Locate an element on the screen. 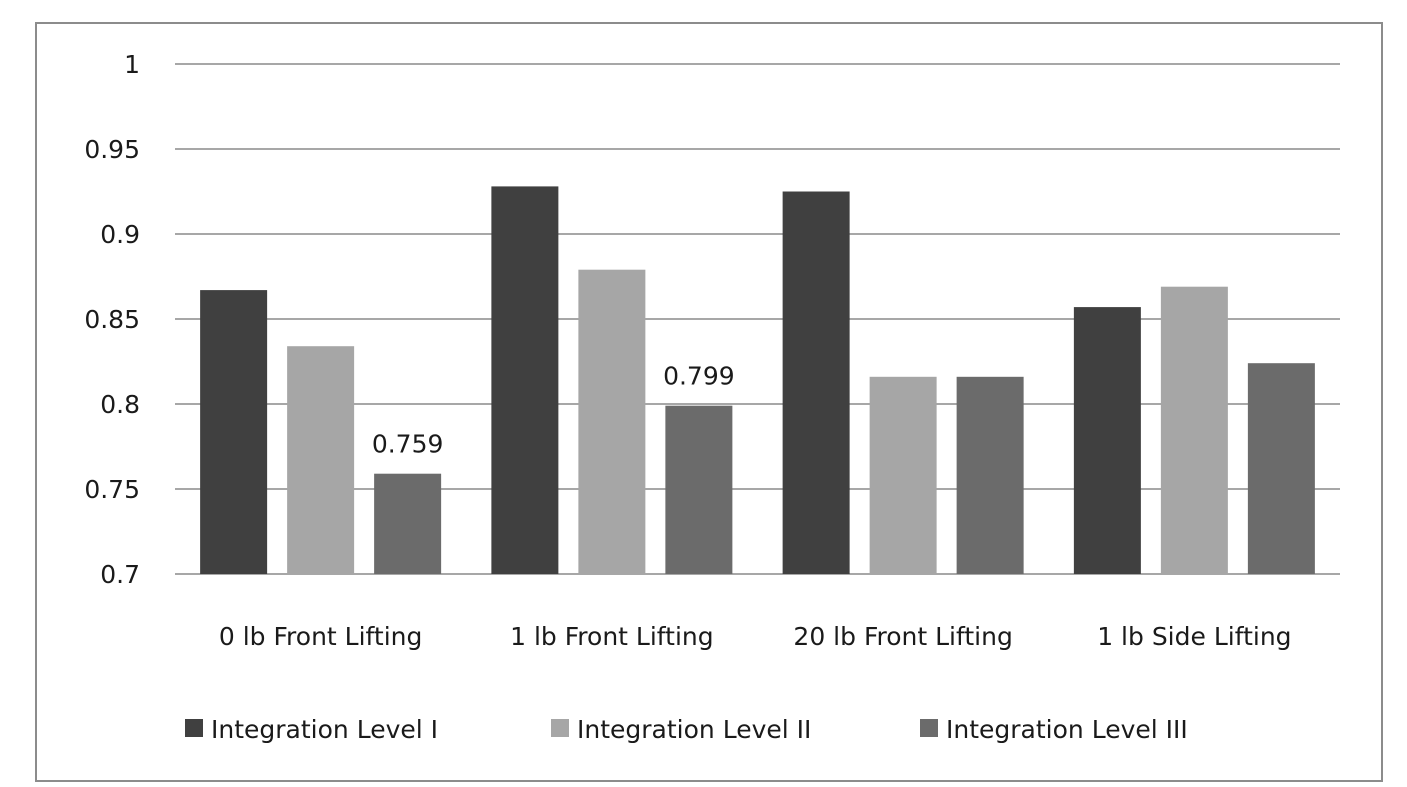  legend-label: Integration Level II is located at coordinates (694, 729).